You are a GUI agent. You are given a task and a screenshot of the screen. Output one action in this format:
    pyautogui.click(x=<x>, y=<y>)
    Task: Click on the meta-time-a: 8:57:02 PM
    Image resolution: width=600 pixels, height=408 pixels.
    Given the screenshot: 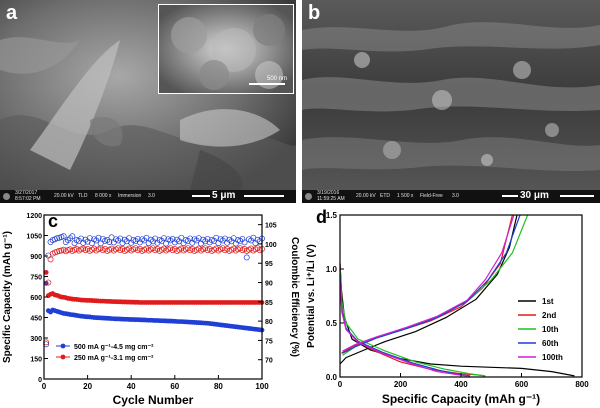 What is the action you would take?
    pyautogui.click(x=28, y=199)
    